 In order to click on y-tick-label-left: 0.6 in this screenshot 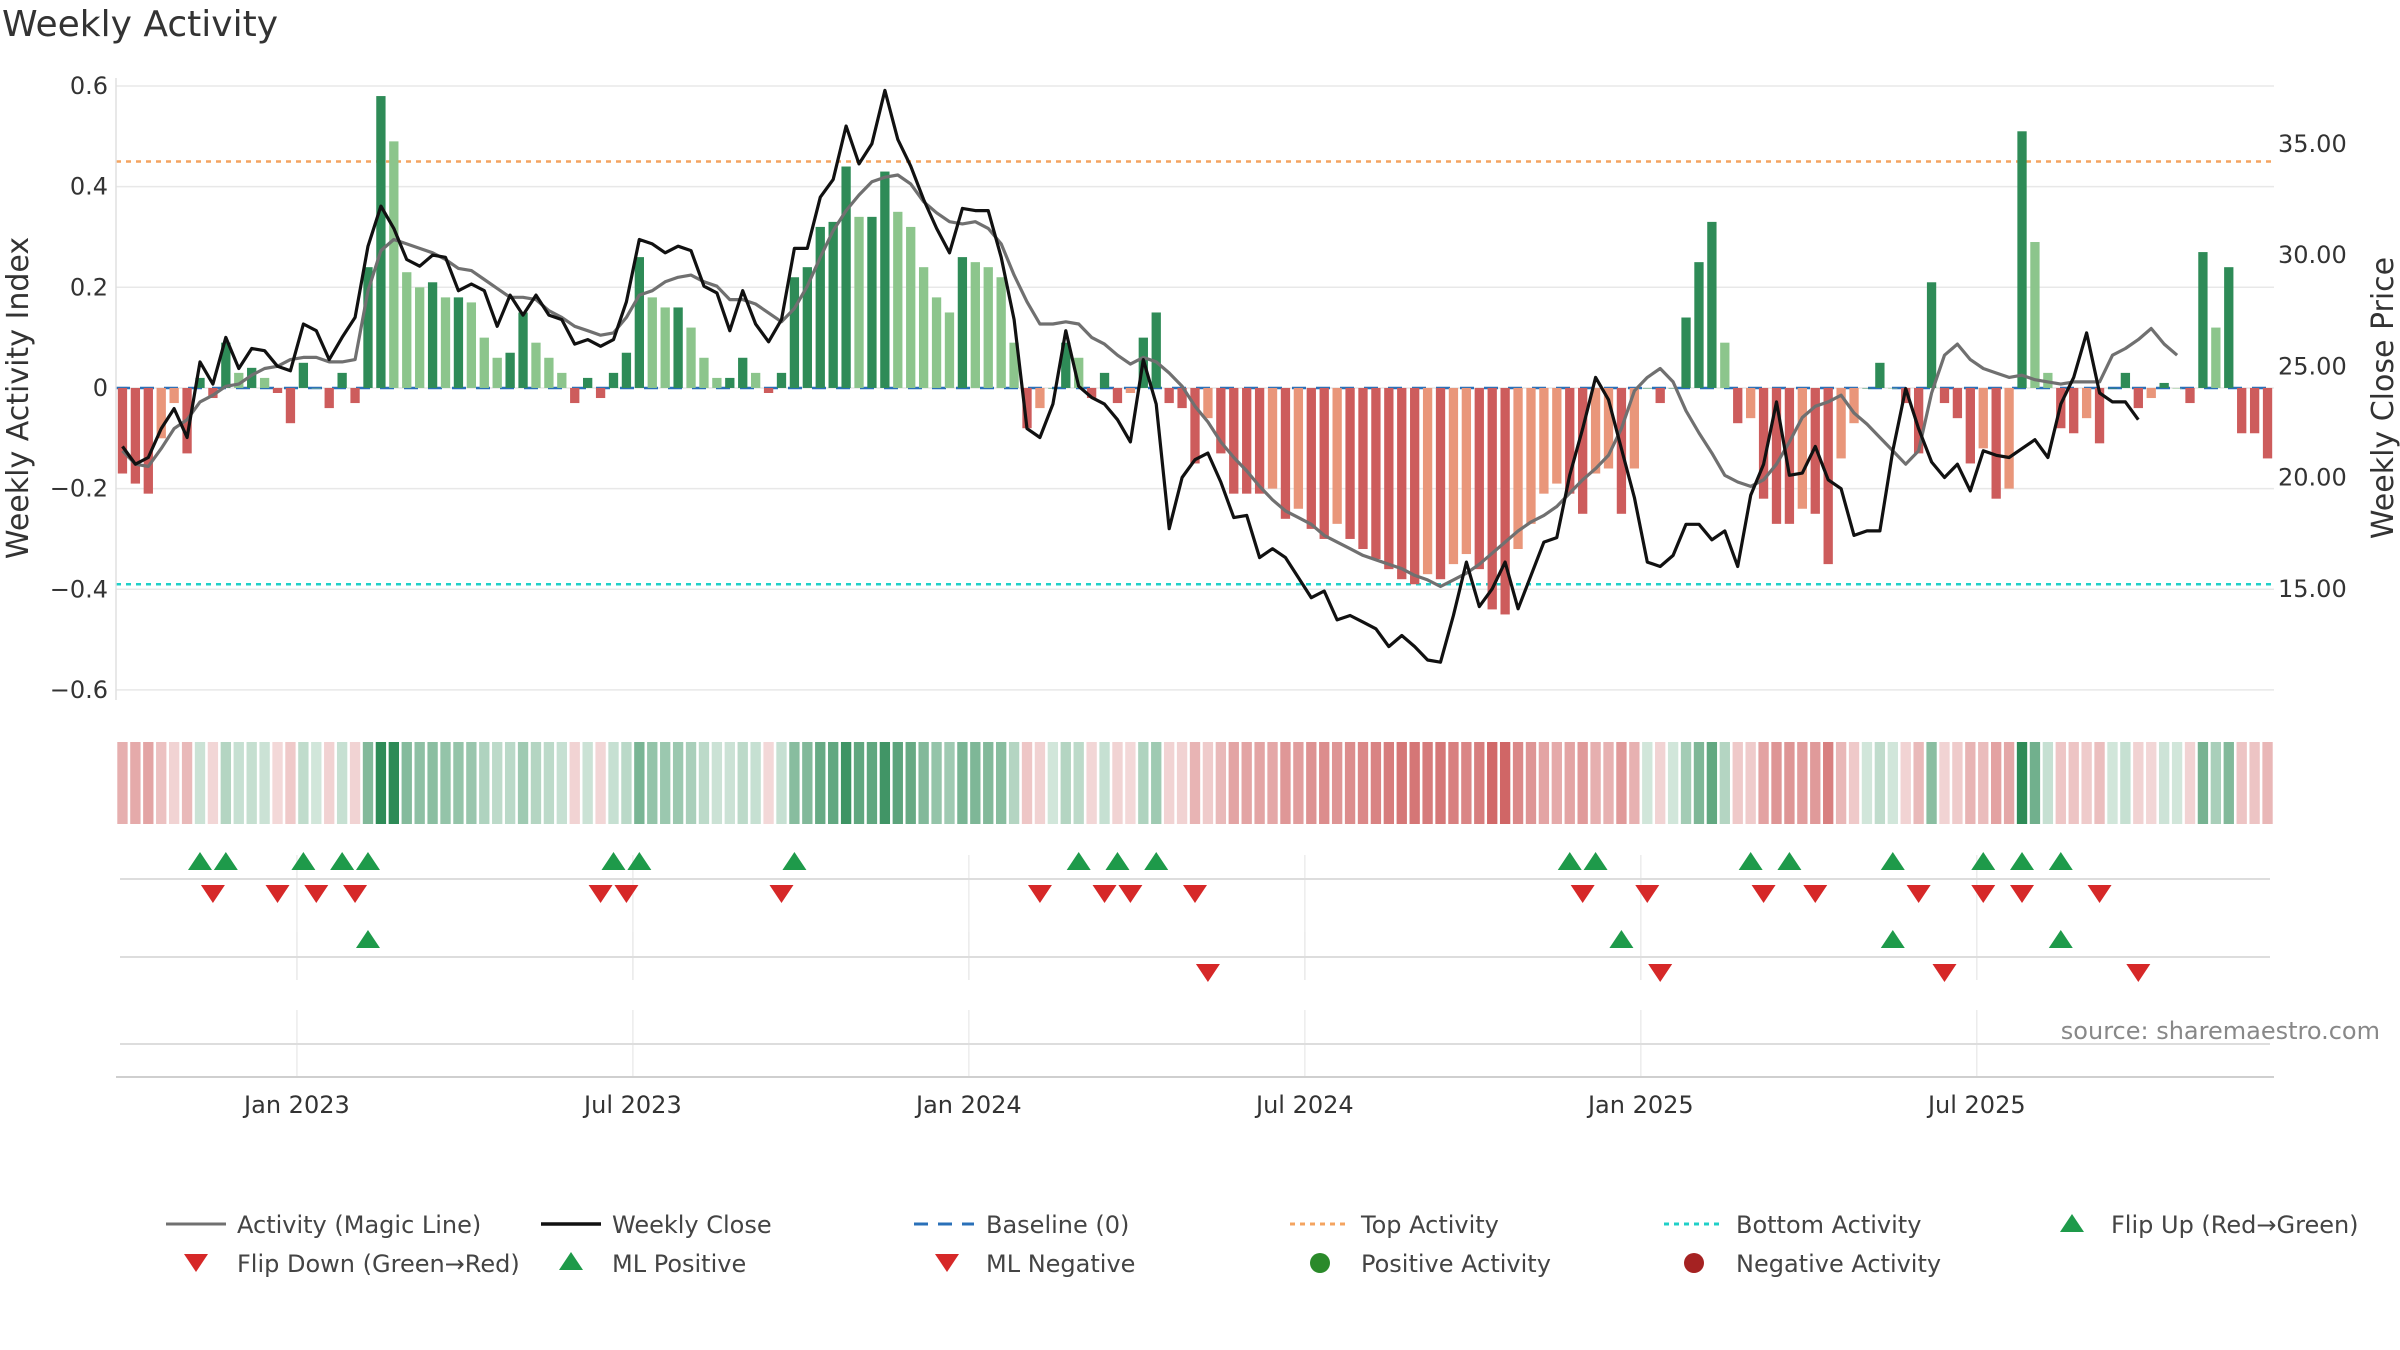, I will do `click(89, 86)`.